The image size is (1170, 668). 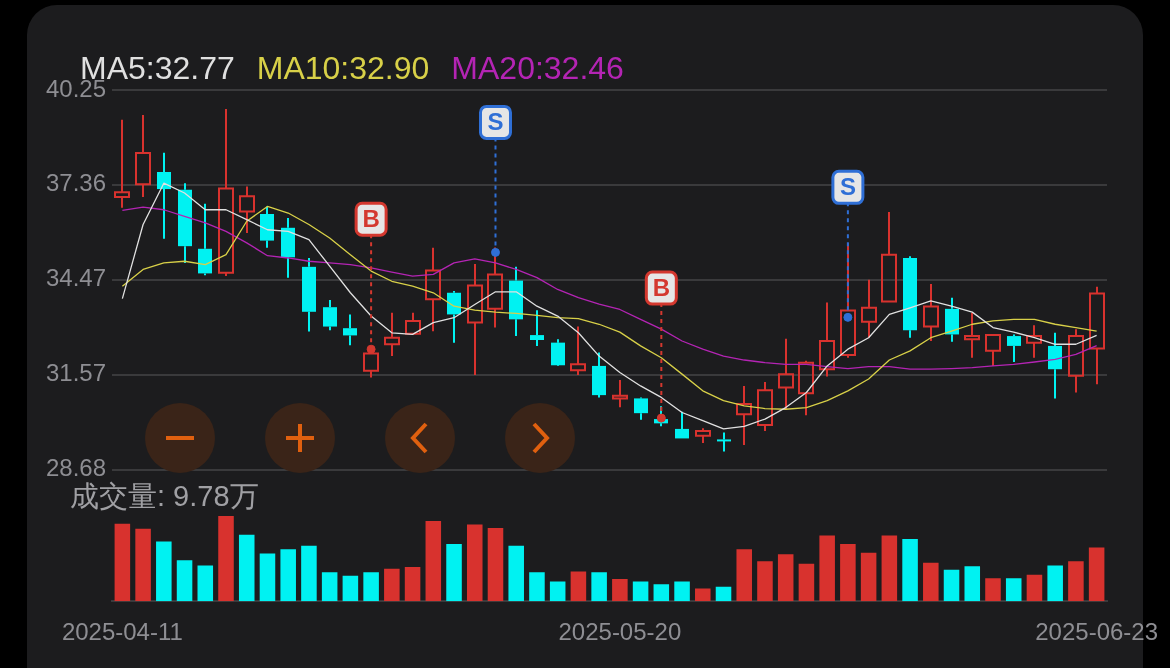 I want to click on text: MA10:32.90, so click(x=343, y=68).